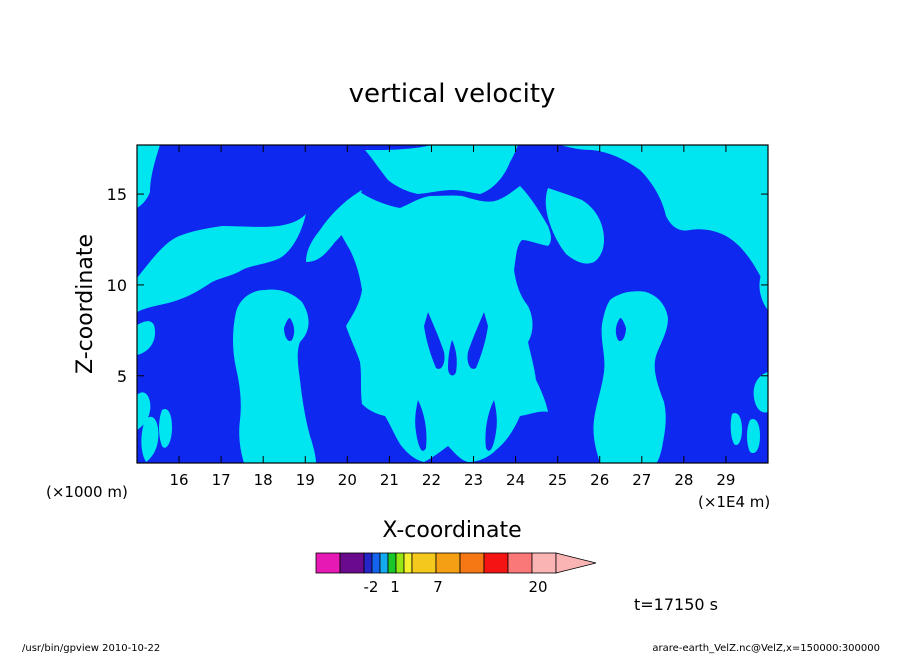  Describe the element at coordinates (263, 480) in the screenshot. I see `x-tick-label: 18` at that location.